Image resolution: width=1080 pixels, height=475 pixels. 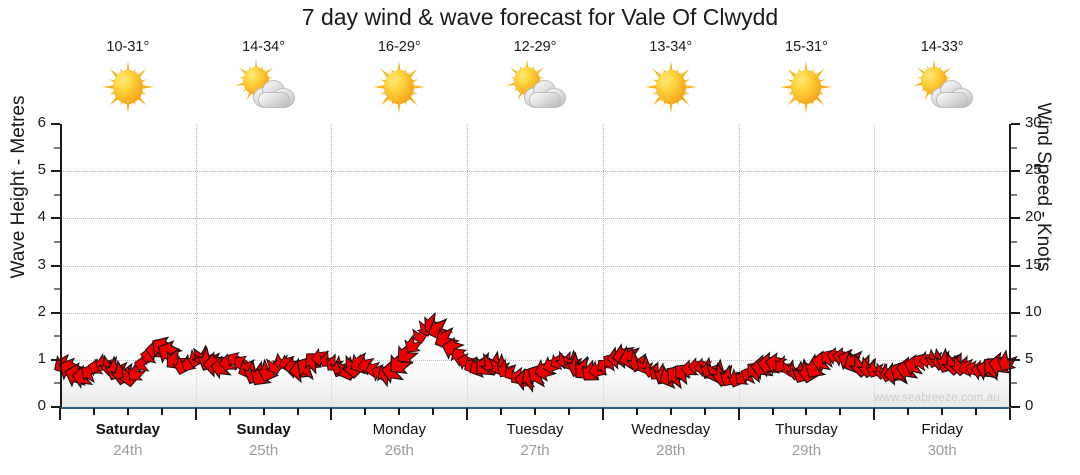 What do you see at coordinates (399, 80) in the screenshot?
I see `day-header: 16-29°` at bounding box center [399, 80].